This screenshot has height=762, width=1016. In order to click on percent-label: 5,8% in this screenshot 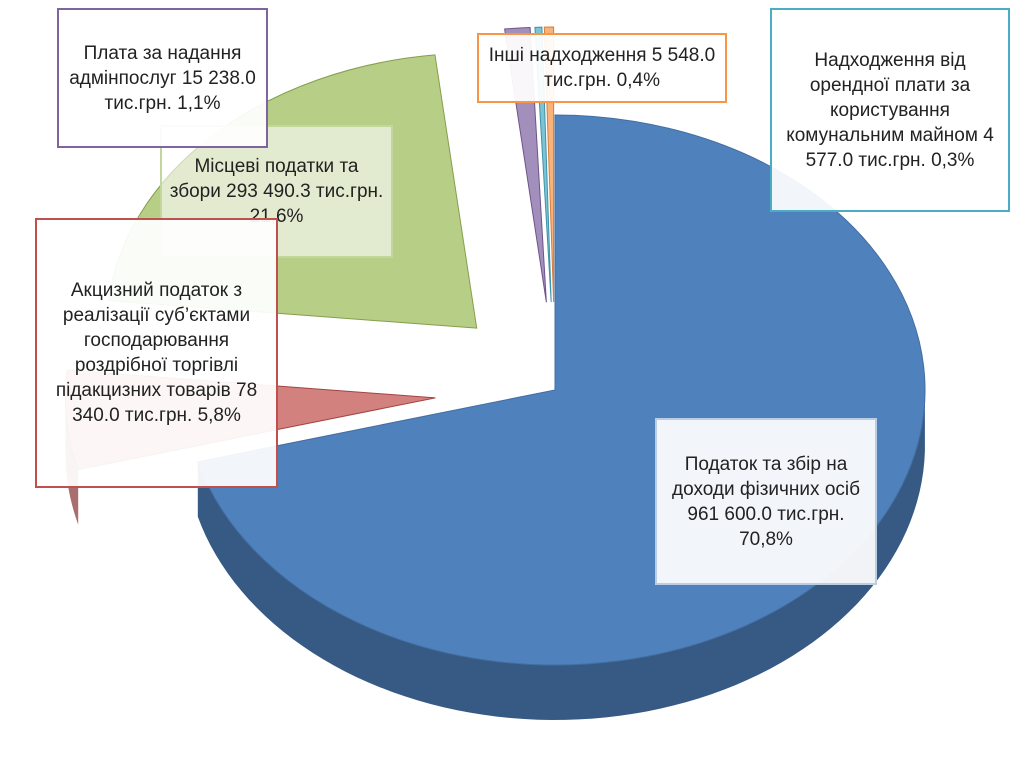, I will do `click(219, 415)`.